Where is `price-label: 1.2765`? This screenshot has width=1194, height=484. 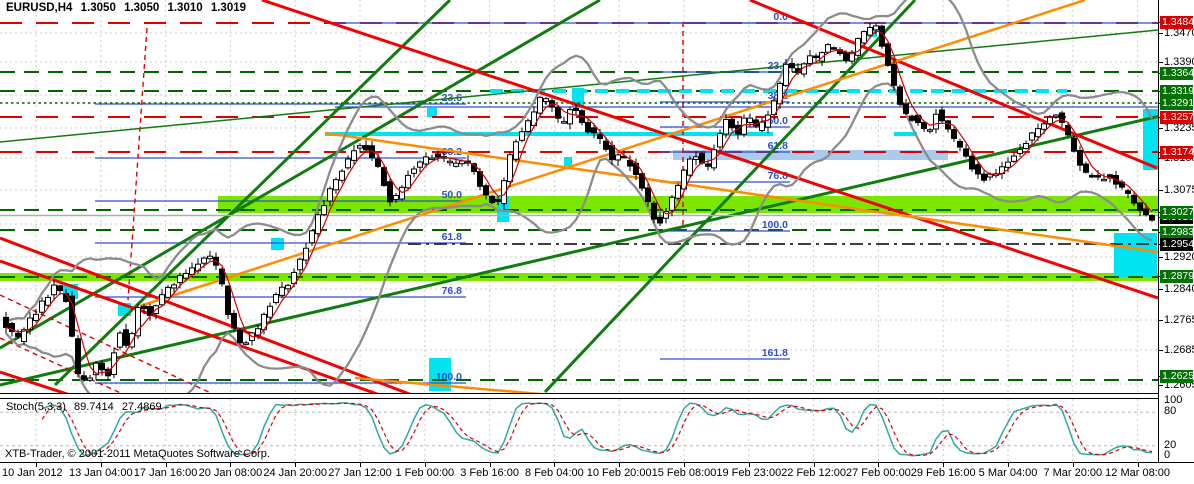 price-label: 1.2765 is located at coordinates (1179, 320).